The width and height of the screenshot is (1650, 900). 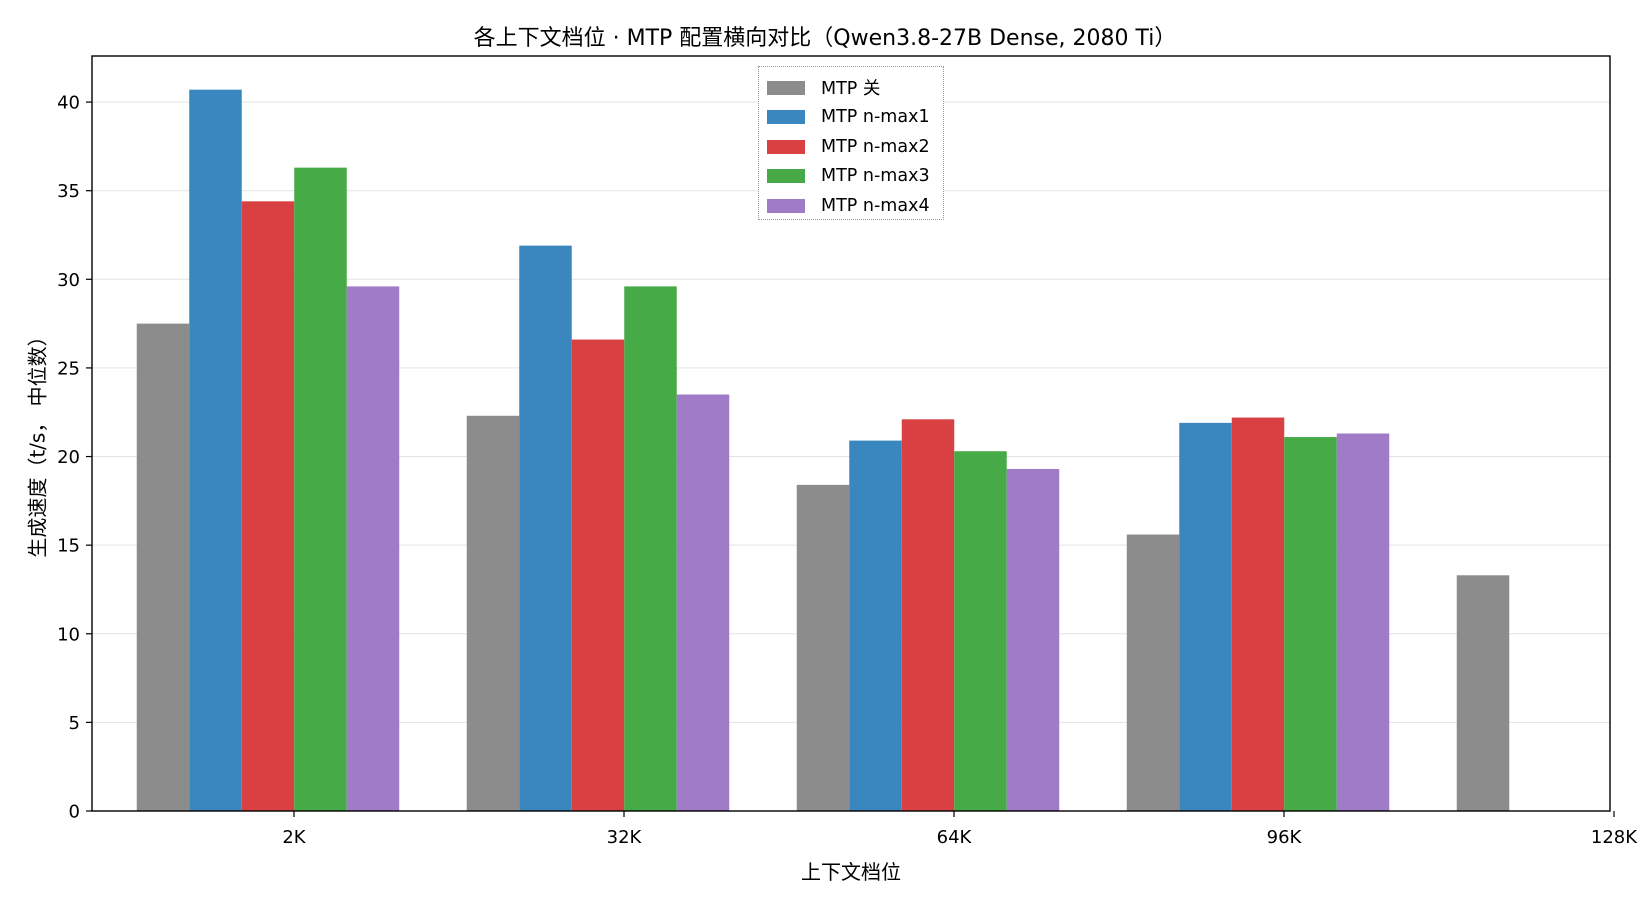 What do you see at coordinates (955, 837) in the screenshot?
I see `x-tick-label: 64K` at bounding box center [955, 837].